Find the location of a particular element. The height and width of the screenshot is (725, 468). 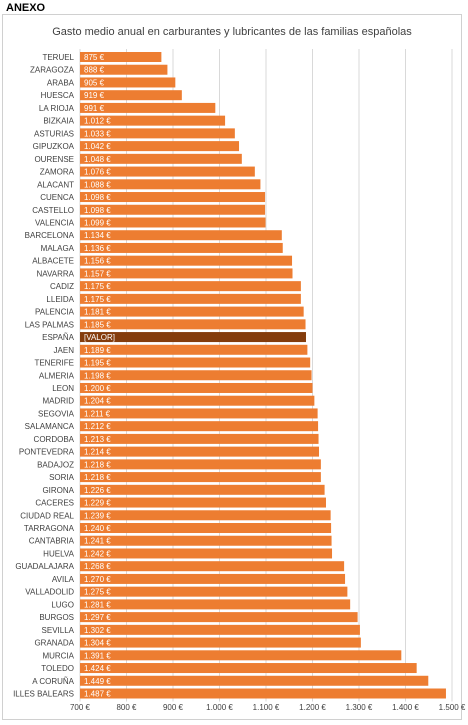

data-label: 1.042 € is located at coordinates (97, 146).